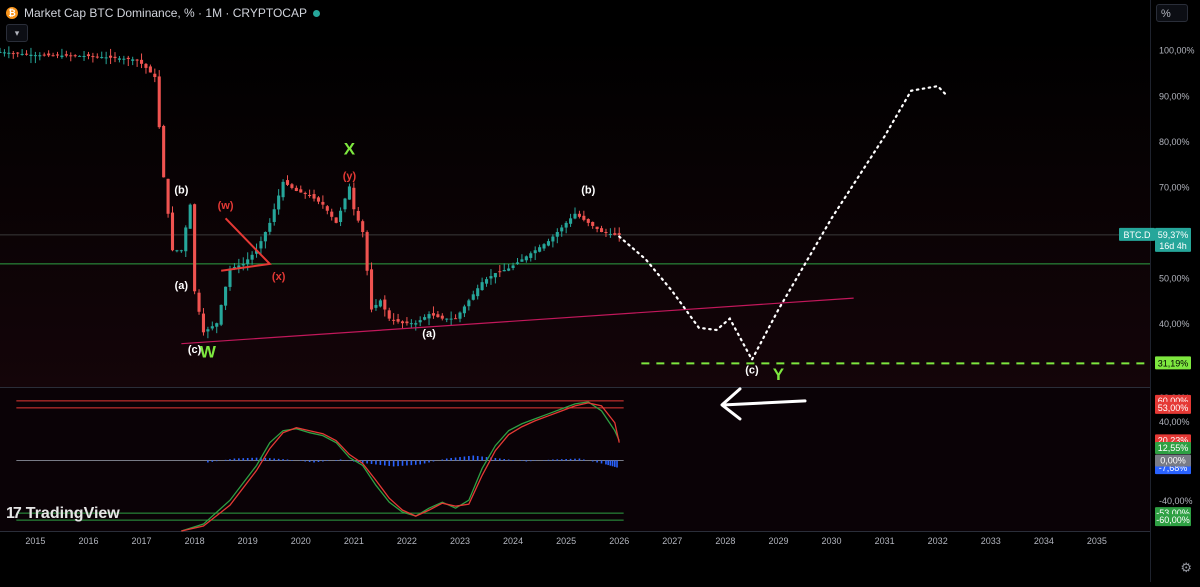 The width and height of the screenshot is (1200, 587). I want to click on wave-label: (y), so click(350, 177).